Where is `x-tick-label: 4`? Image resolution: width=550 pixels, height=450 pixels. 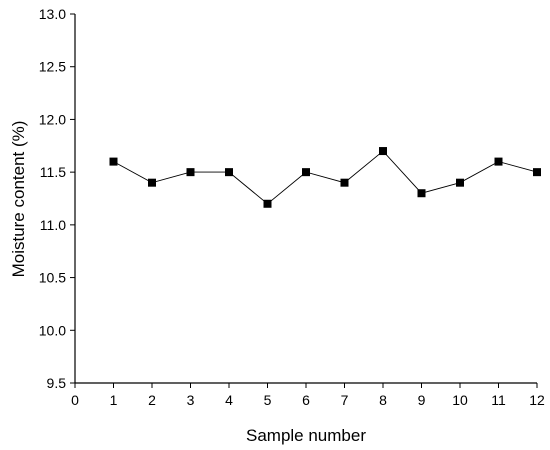
x-tick-label: 4 is located at coordinates (229, 400).